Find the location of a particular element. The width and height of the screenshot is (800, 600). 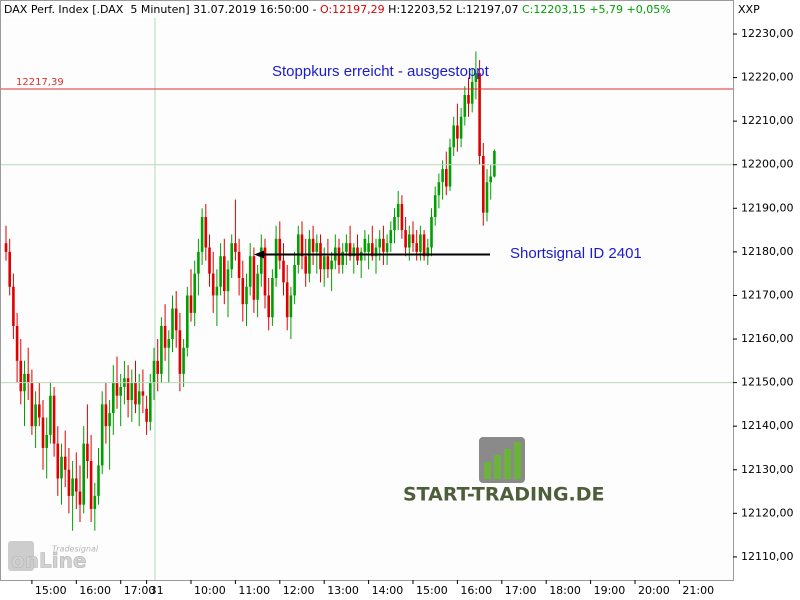

y-tick-label: 12210,00 is located at coordinates (767, 120).